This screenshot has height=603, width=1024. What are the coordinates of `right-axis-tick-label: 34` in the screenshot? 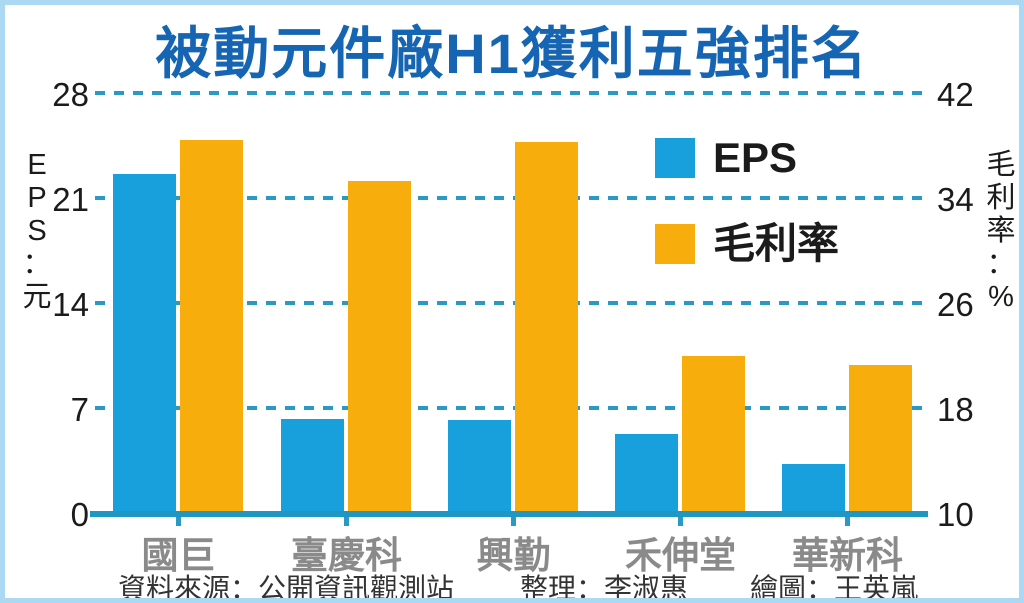 It's located at (955, 199).